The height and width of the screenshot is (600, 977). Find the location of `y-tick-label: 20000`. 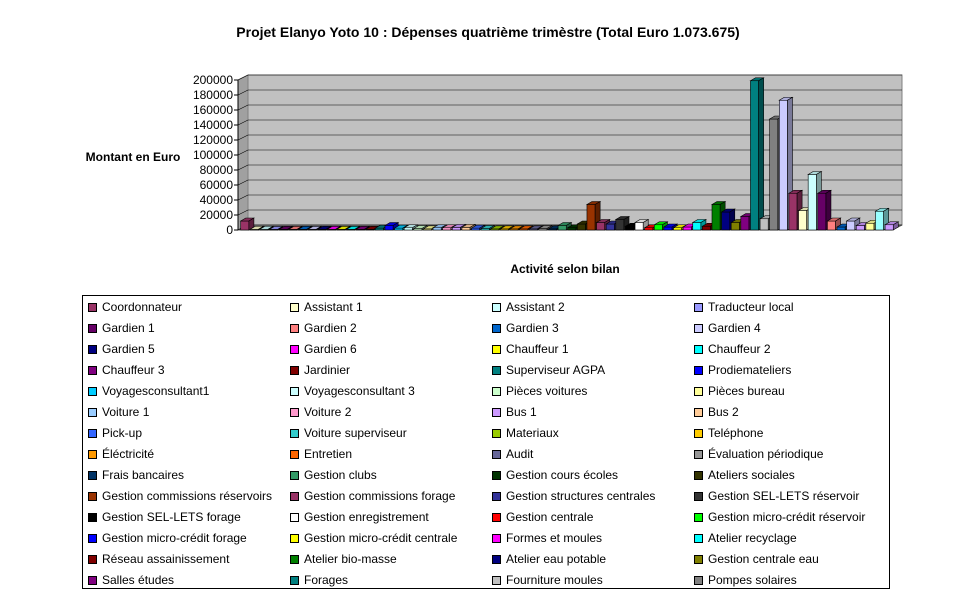

y-tick-label: 20000 is located at coordinates (217, 215).